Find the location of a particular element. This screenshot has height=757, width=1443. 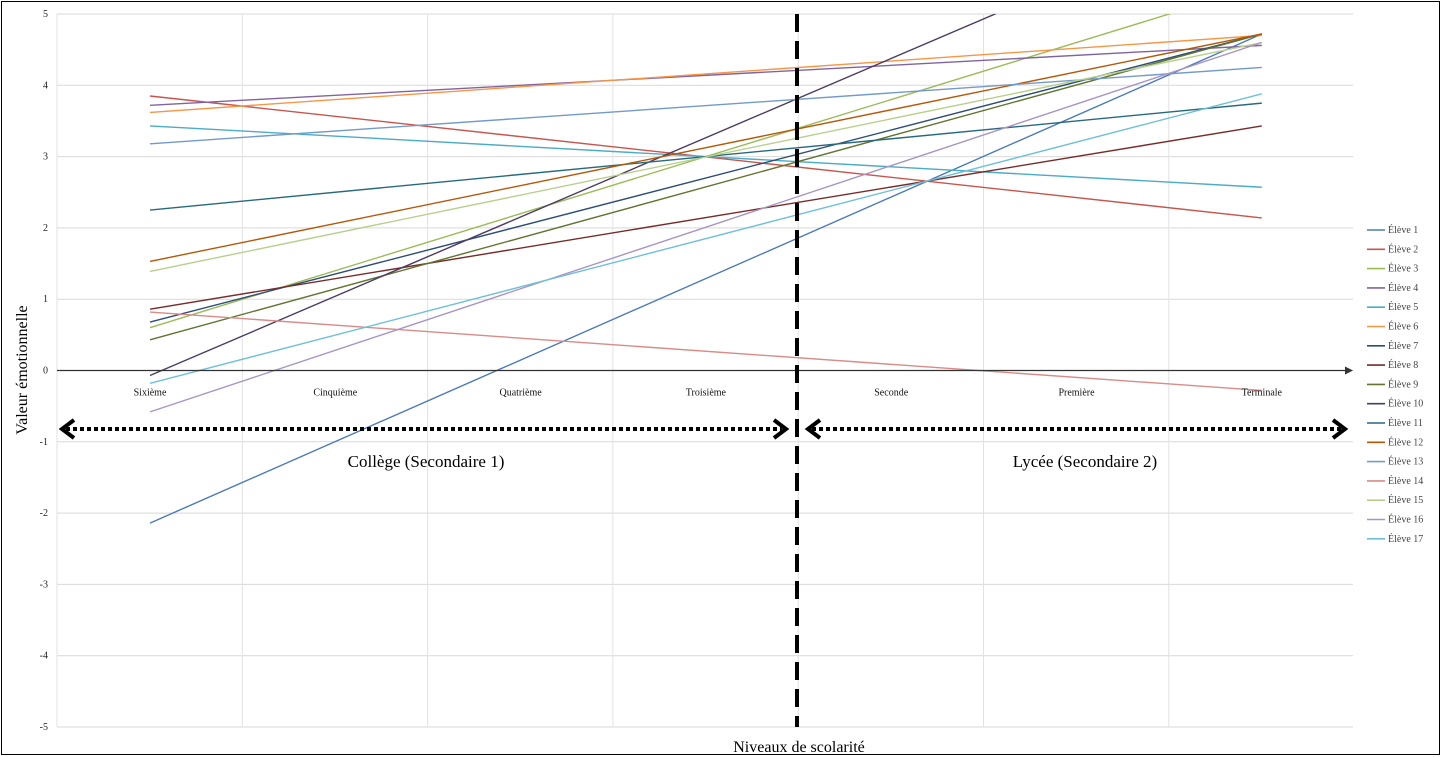

x-category-label: Troisième is located at coordinates (706, 393).